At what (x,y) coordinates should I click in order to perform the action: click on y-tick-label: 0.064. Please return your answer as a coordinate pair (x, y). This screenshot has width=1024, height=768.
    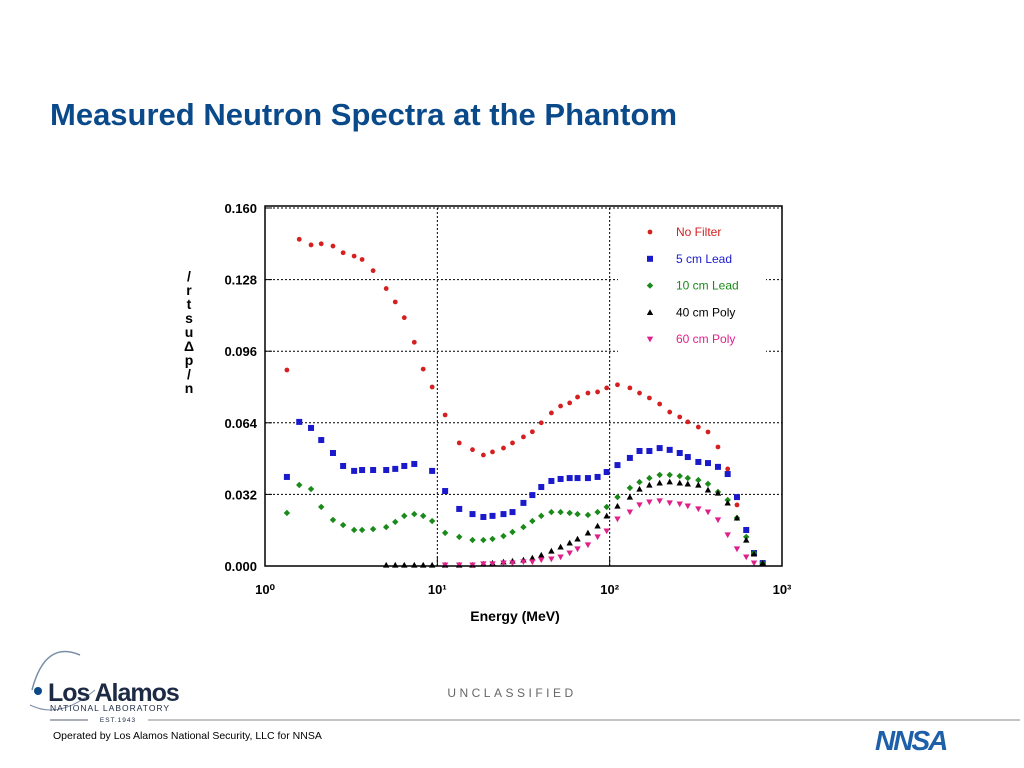
    Looking at the image, I should click on (240, 423).